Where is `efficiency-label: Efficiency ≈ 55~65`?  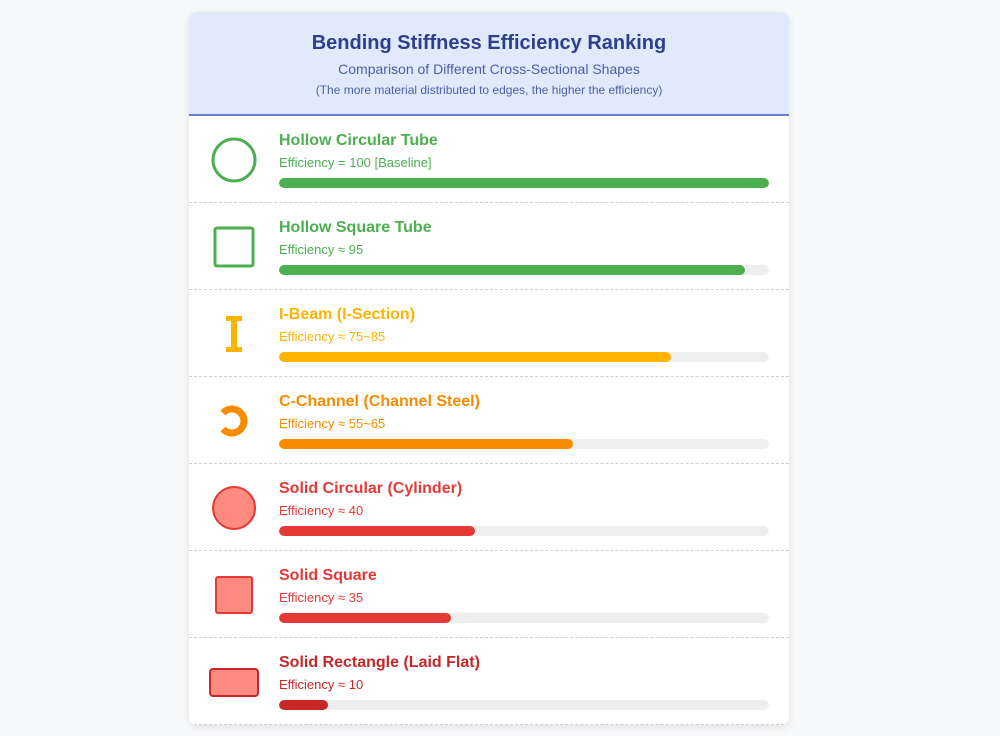
efficiency-label: Efficiency ≈ 55~65 is located at coordinates (332, 423).